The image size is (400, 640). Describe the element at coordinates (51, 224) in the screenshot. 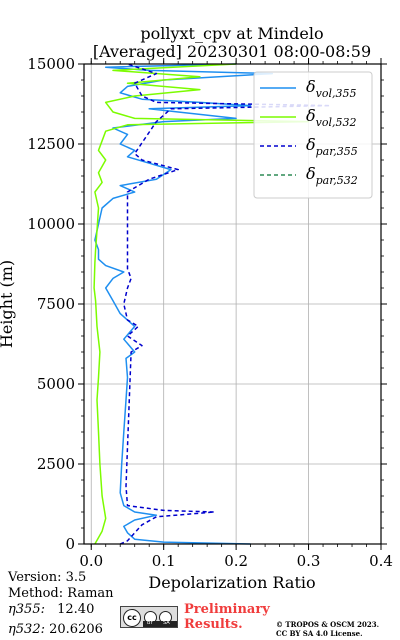

I see `y-tick-label: 10000` at that location.